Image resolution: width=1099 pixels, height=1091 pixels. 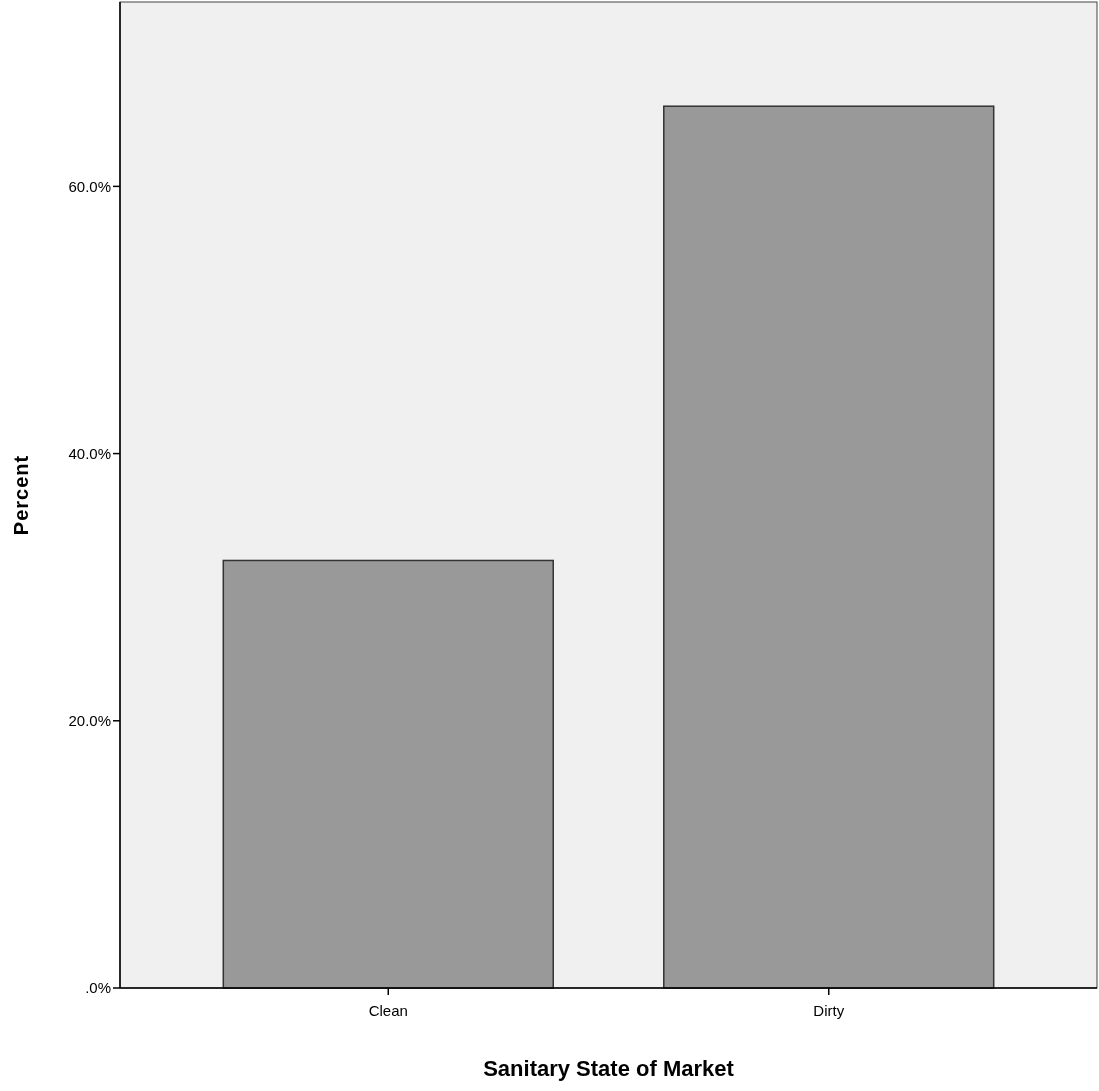 I want to click on x-tick-label: Dirty, so click(x=829, y=1010).